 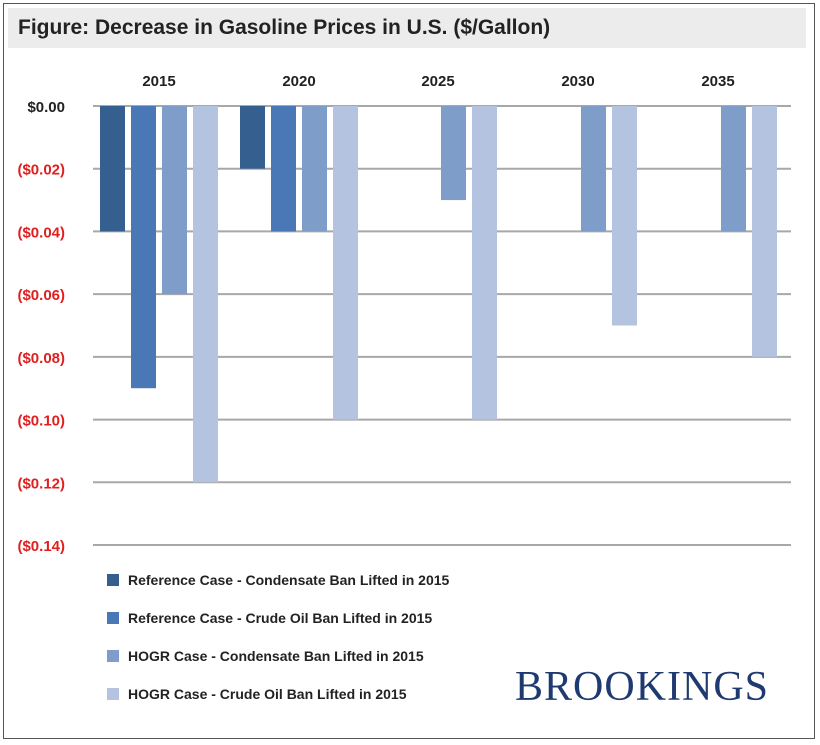 I want to click on category-label: 2020, so click(x=298, y=81).